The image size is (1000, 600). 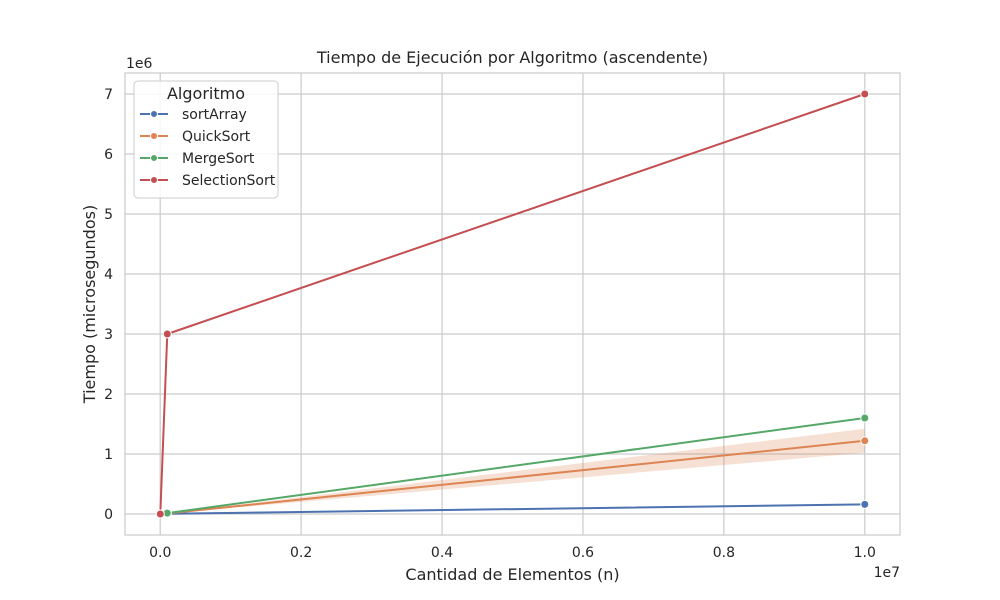 I want to click on y-tick-label: 1, so click(x=108, y=455).